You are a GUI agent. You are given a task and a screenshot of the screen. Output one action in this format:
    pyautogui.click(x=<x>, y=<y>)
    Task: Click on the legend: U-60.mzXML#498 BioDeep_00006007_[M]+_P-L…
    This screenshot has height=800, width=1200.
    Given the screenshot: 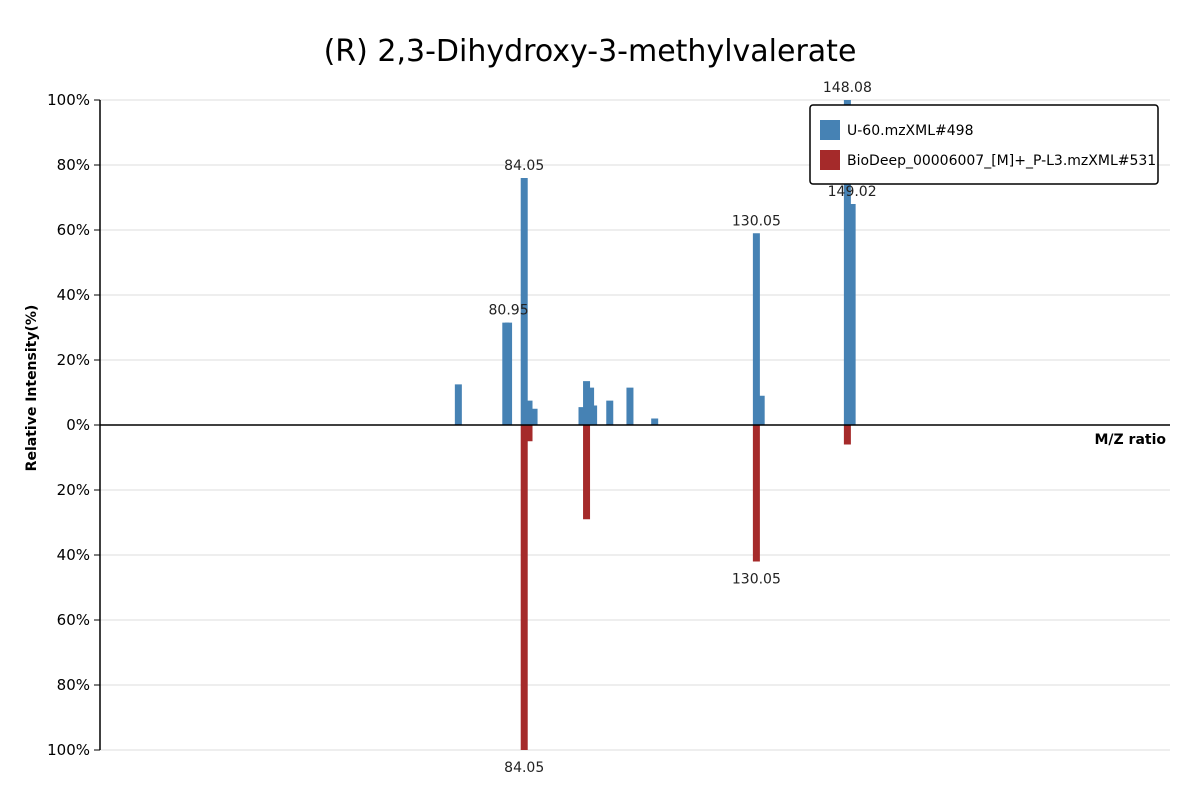 What is the action you would take?
    pyautogui.click(x=984, y=144)
    